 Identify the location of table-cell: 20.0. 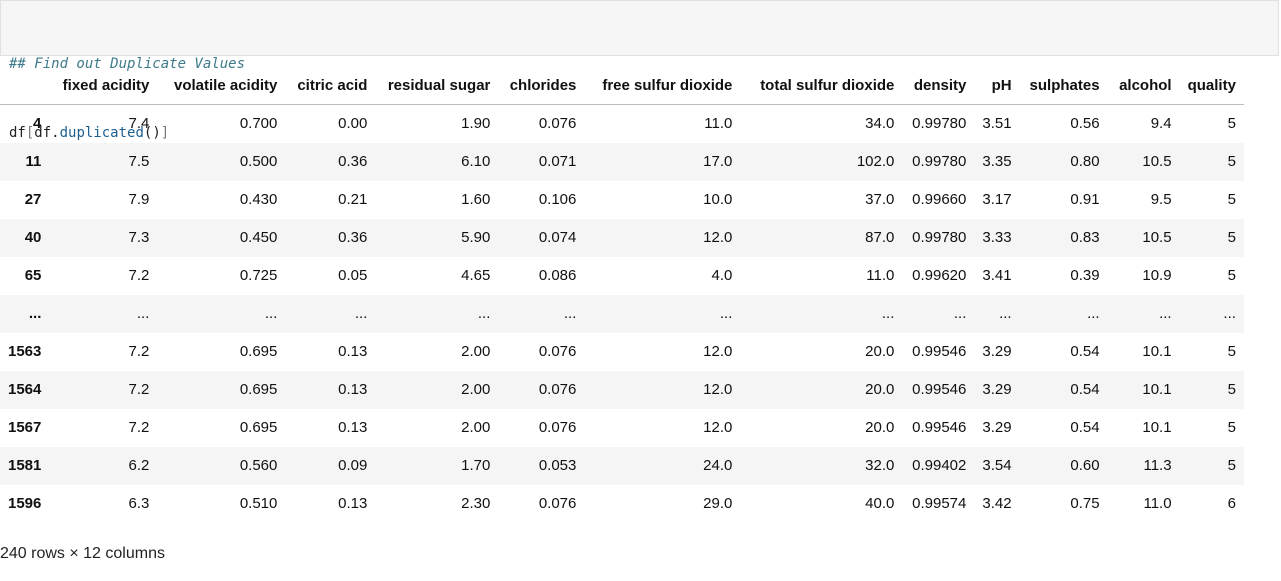
(880, 427).